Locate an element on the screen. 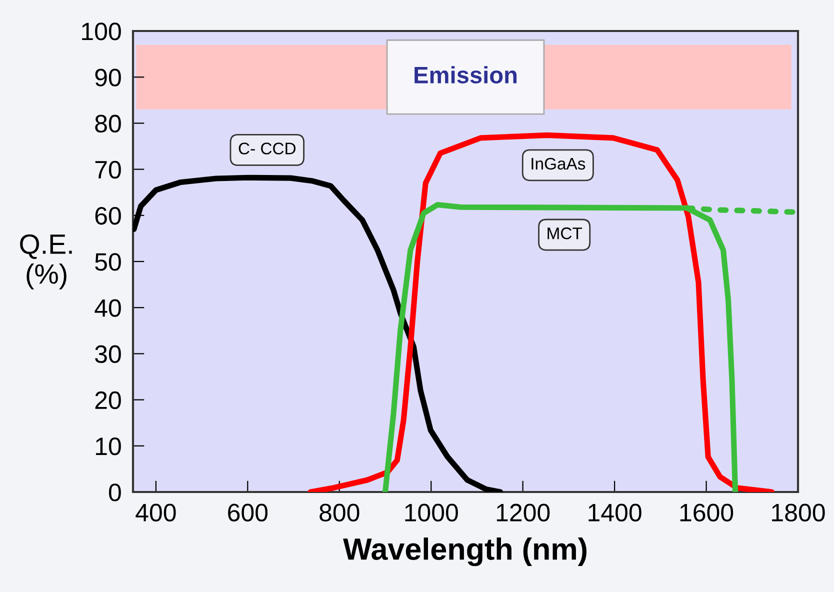 The image size is (834, 592). series-label: C- CCD is located at coordinates (267, 148).